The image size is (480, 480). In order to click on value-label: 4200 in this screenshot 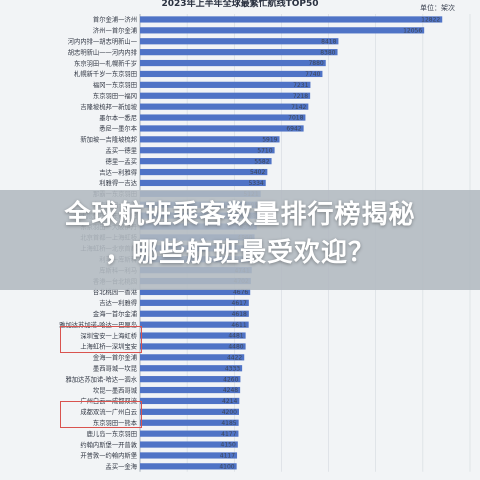, I will do `click(229, 412)`.